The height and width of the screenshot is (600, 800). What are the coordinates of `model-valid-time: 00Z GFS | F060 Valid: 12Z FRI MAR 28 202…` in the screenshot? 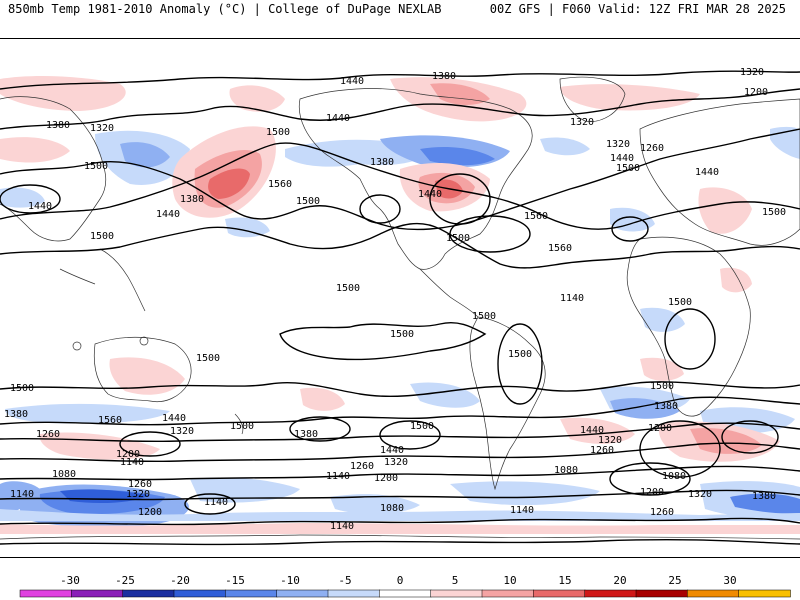 It's located at (637, 9).